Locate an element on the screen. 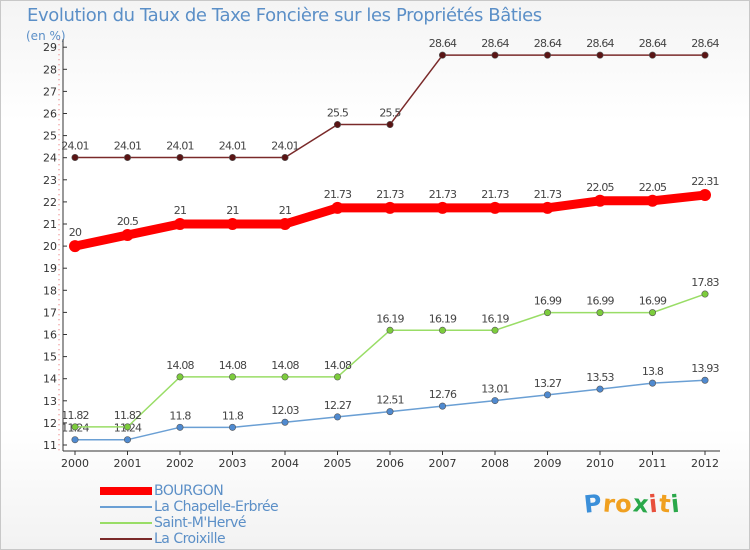  y-tick-label: 18 is located at coordinates (50, 290).